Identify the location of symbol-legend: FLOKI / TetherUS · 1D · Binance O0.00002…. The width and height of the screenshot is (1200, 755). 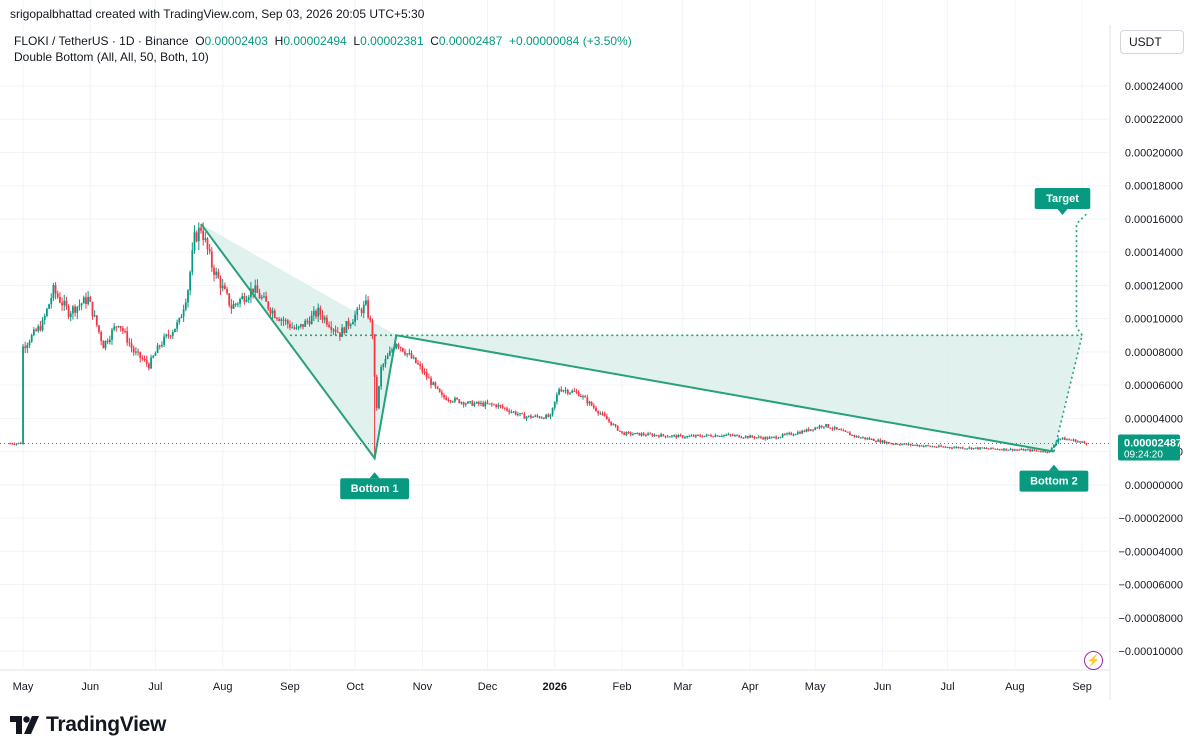
(323, 49).